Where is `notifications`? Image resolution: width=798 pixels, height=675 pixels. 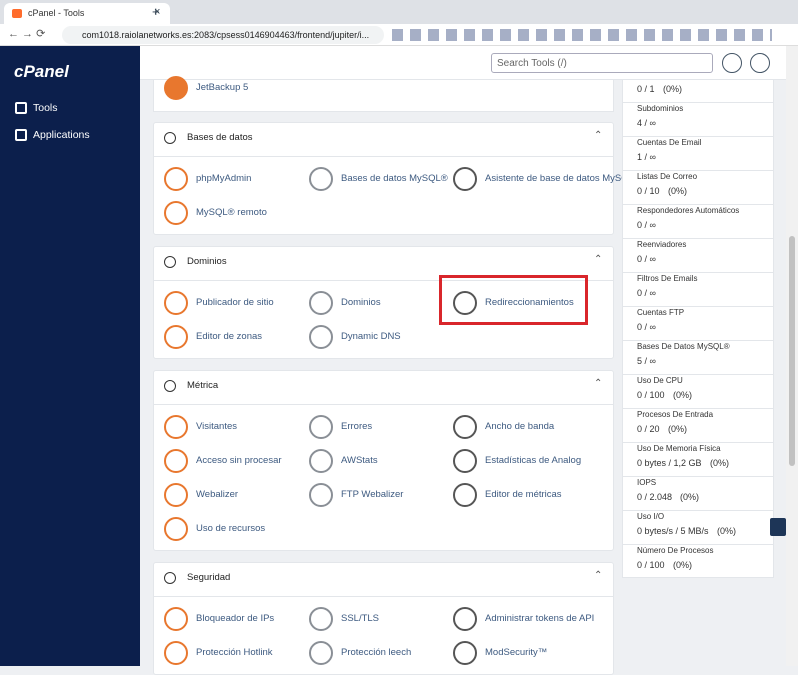
notifications is located at coordinates (732, 63).